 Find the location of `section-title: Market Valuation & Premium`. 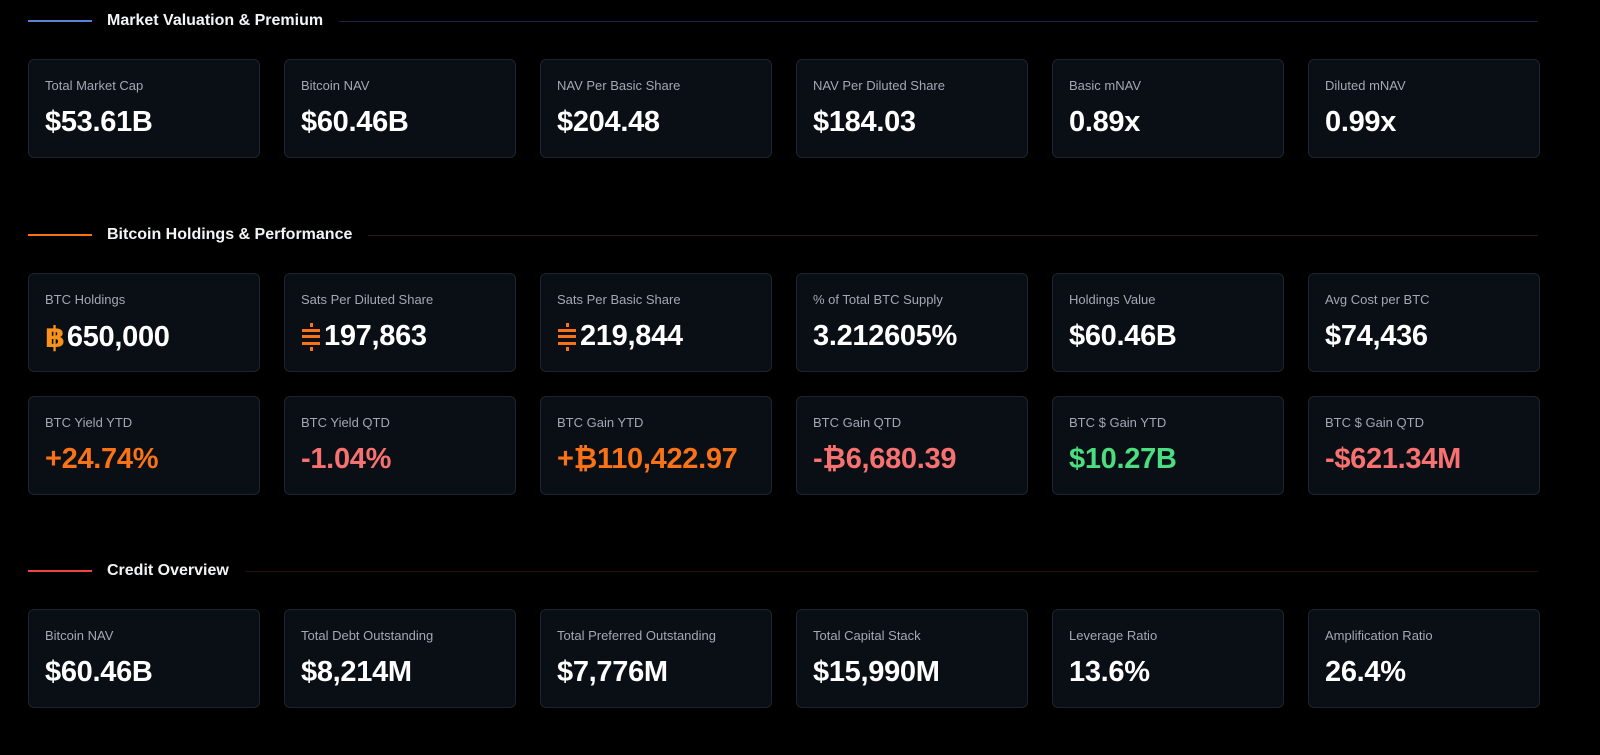

section-title: Market Valuation & Premium is located at coordinates (215, 20).